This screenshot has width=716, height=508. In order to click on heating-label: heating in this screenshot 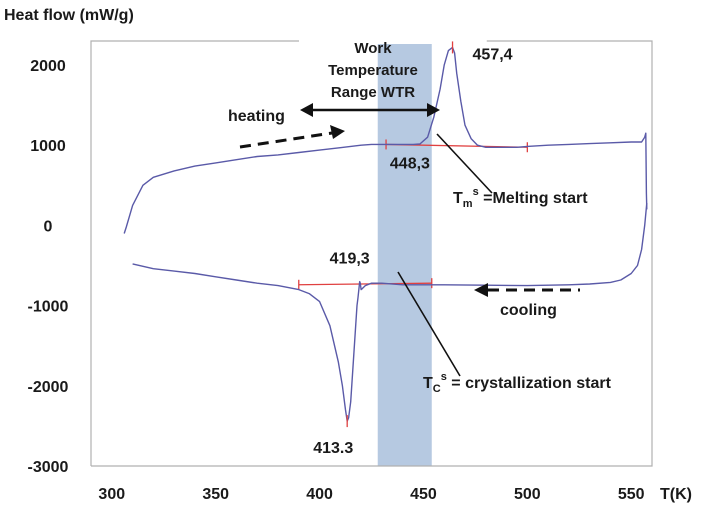, I will do `click(256, 116)`.